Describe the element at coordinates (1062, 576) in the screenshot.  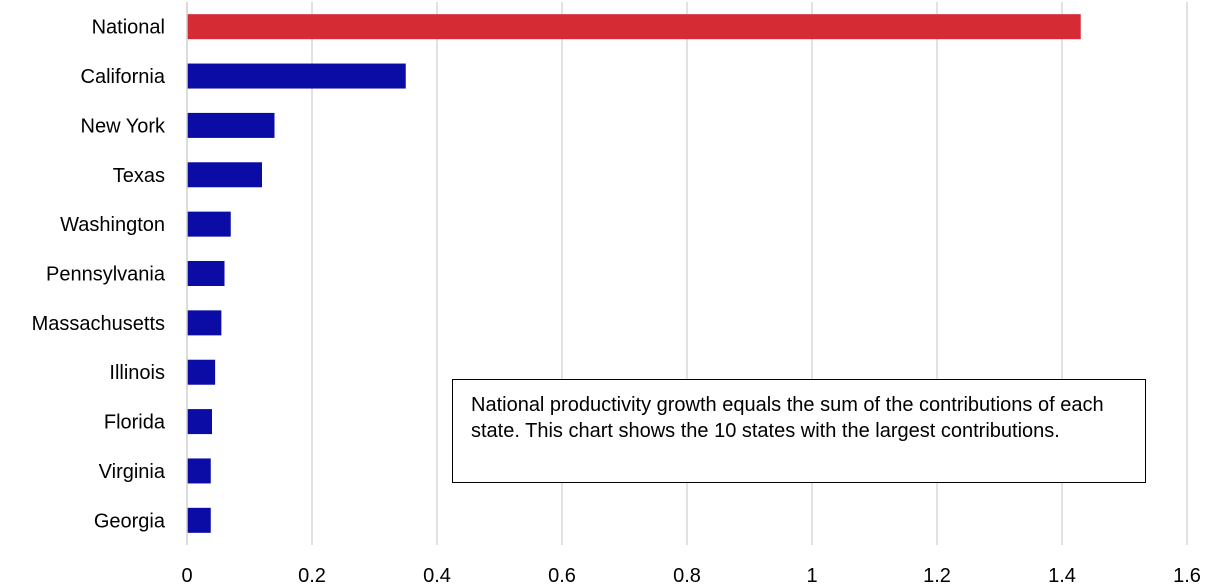
I see `x-tick-label: 1.4` at that location.